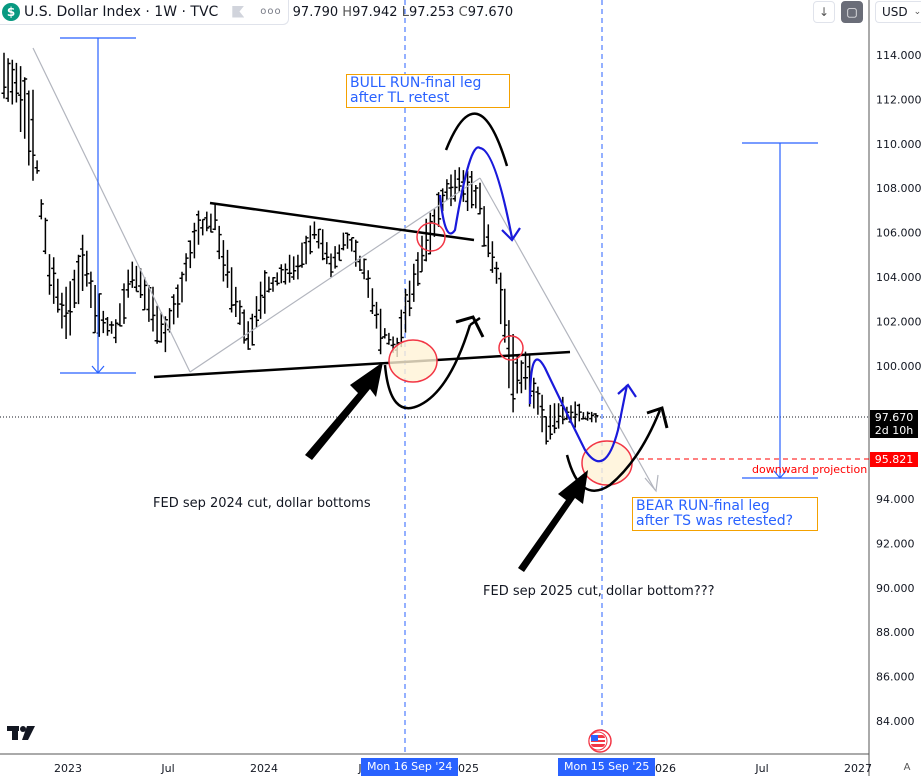  Describe the element at coordinates (907, 767) in the screenshot. I see `auto-scale-button: A` at that location.